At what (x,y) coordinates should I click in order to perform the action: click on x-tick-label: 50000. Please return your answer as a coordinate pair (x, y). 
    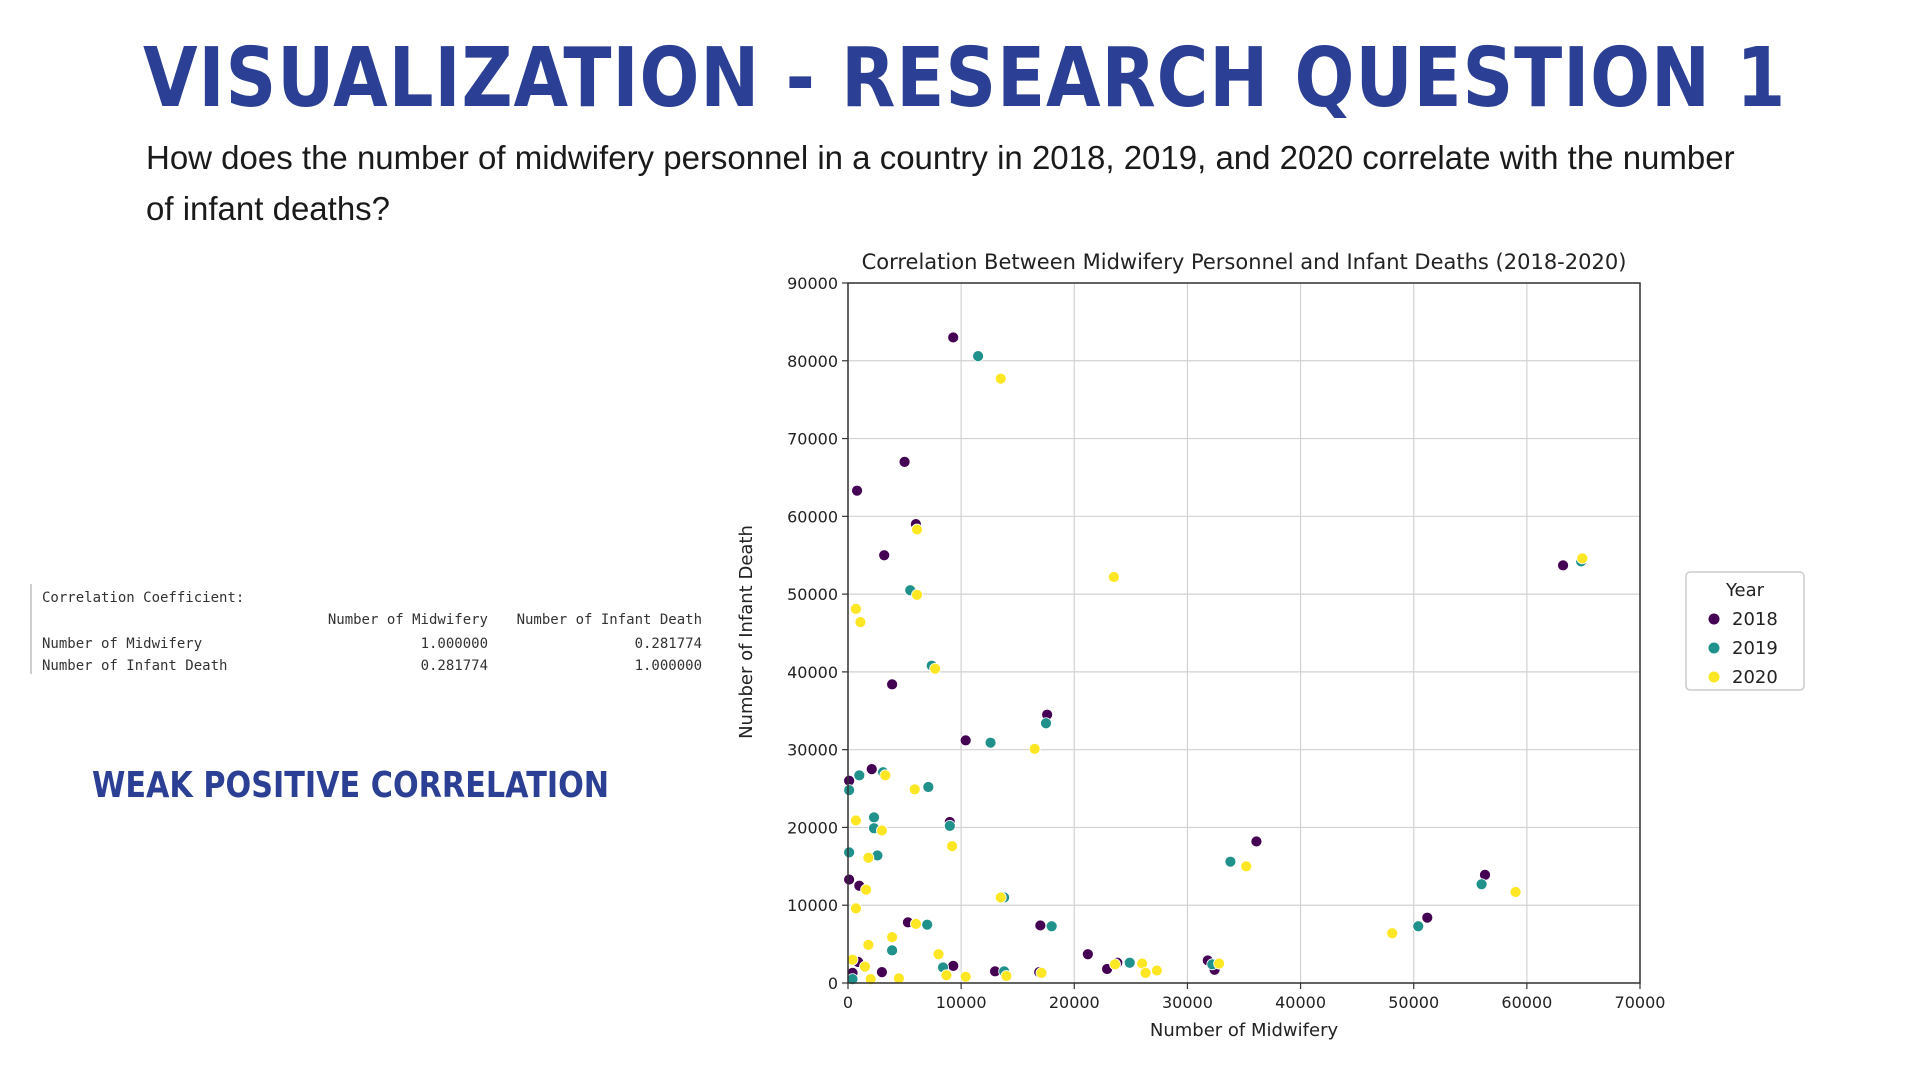
    Looking at the image, I should click on (1413, 1002).